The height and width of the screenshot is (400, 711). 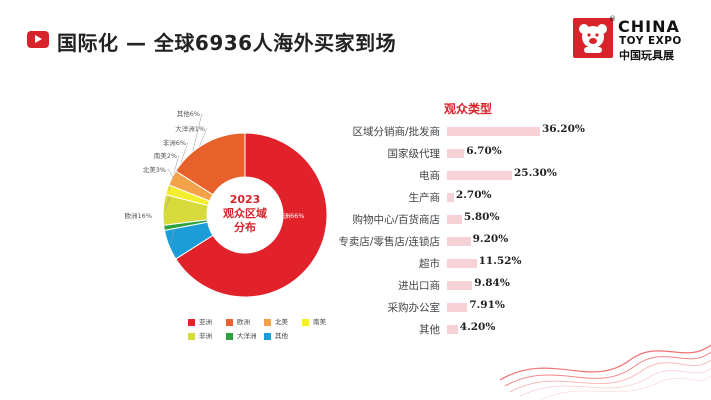 What do you see at coordinates (210, 164) in the screenshot?
I see `pie-slice-欧洲` at bounding box center [210, 164].